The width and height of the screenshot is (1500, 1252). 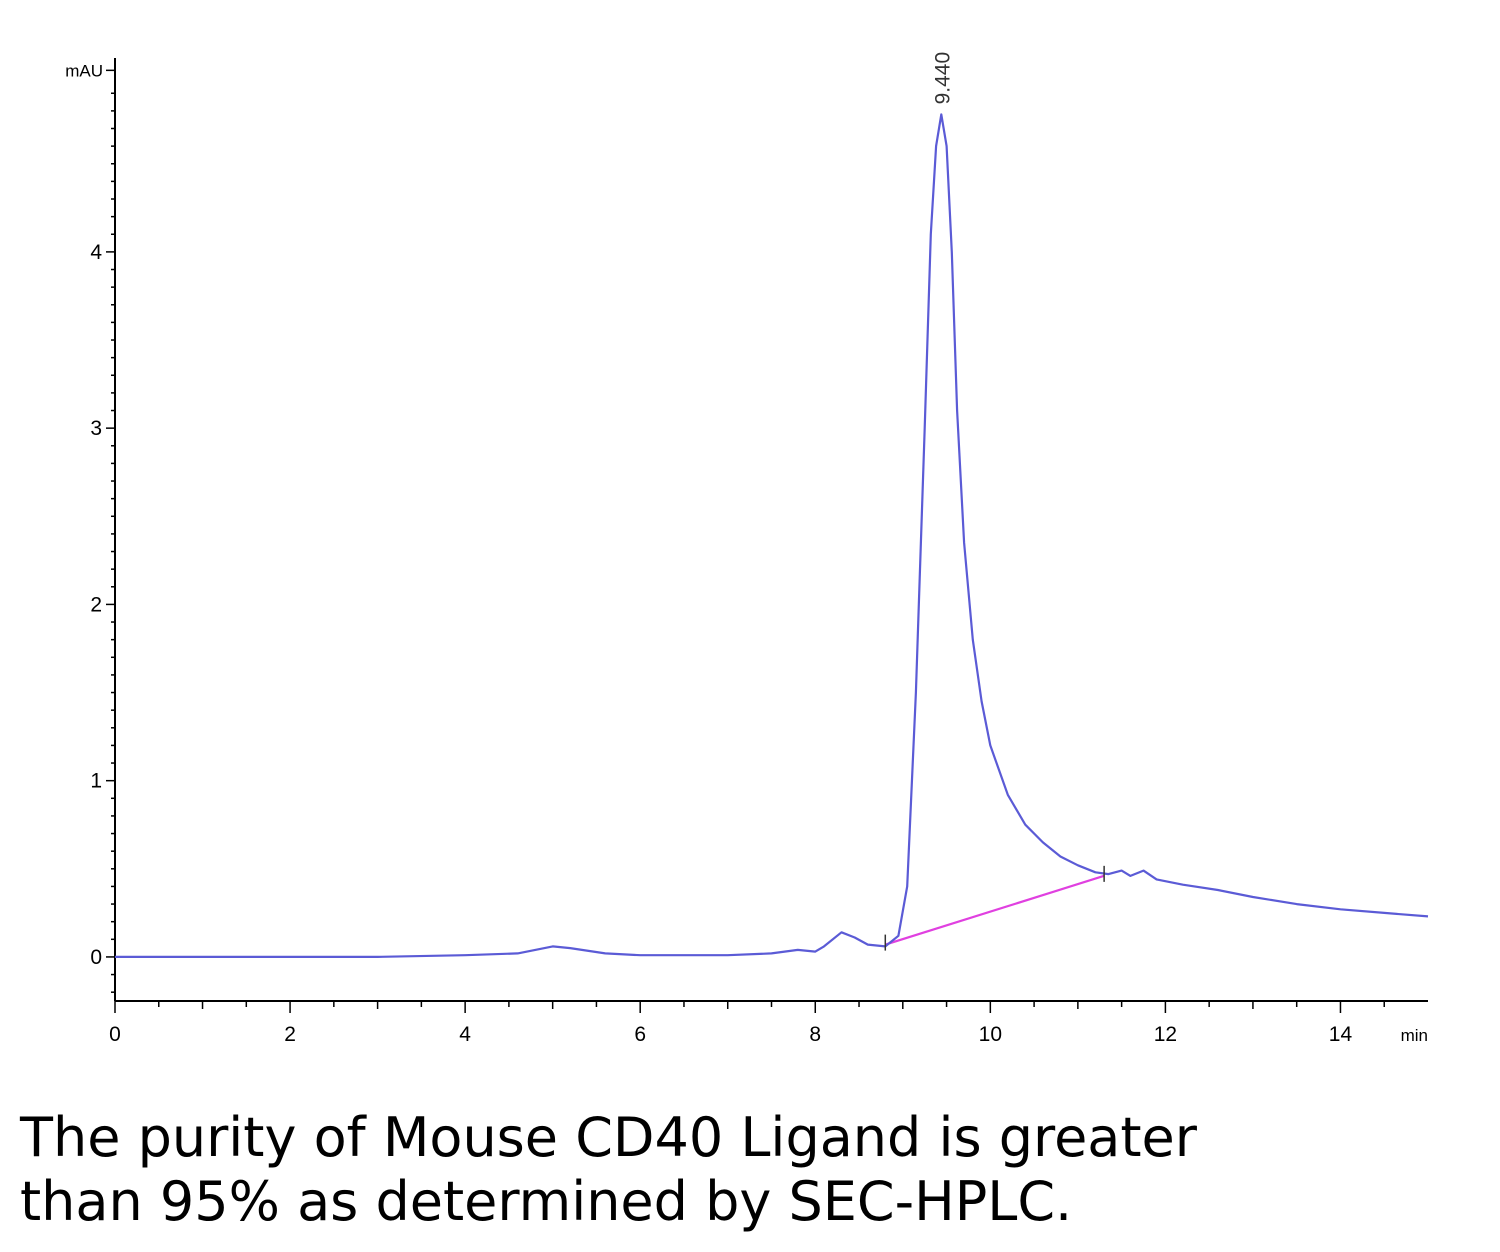 I want to click on y-tick-label: 4, so click(x=96, y=252).